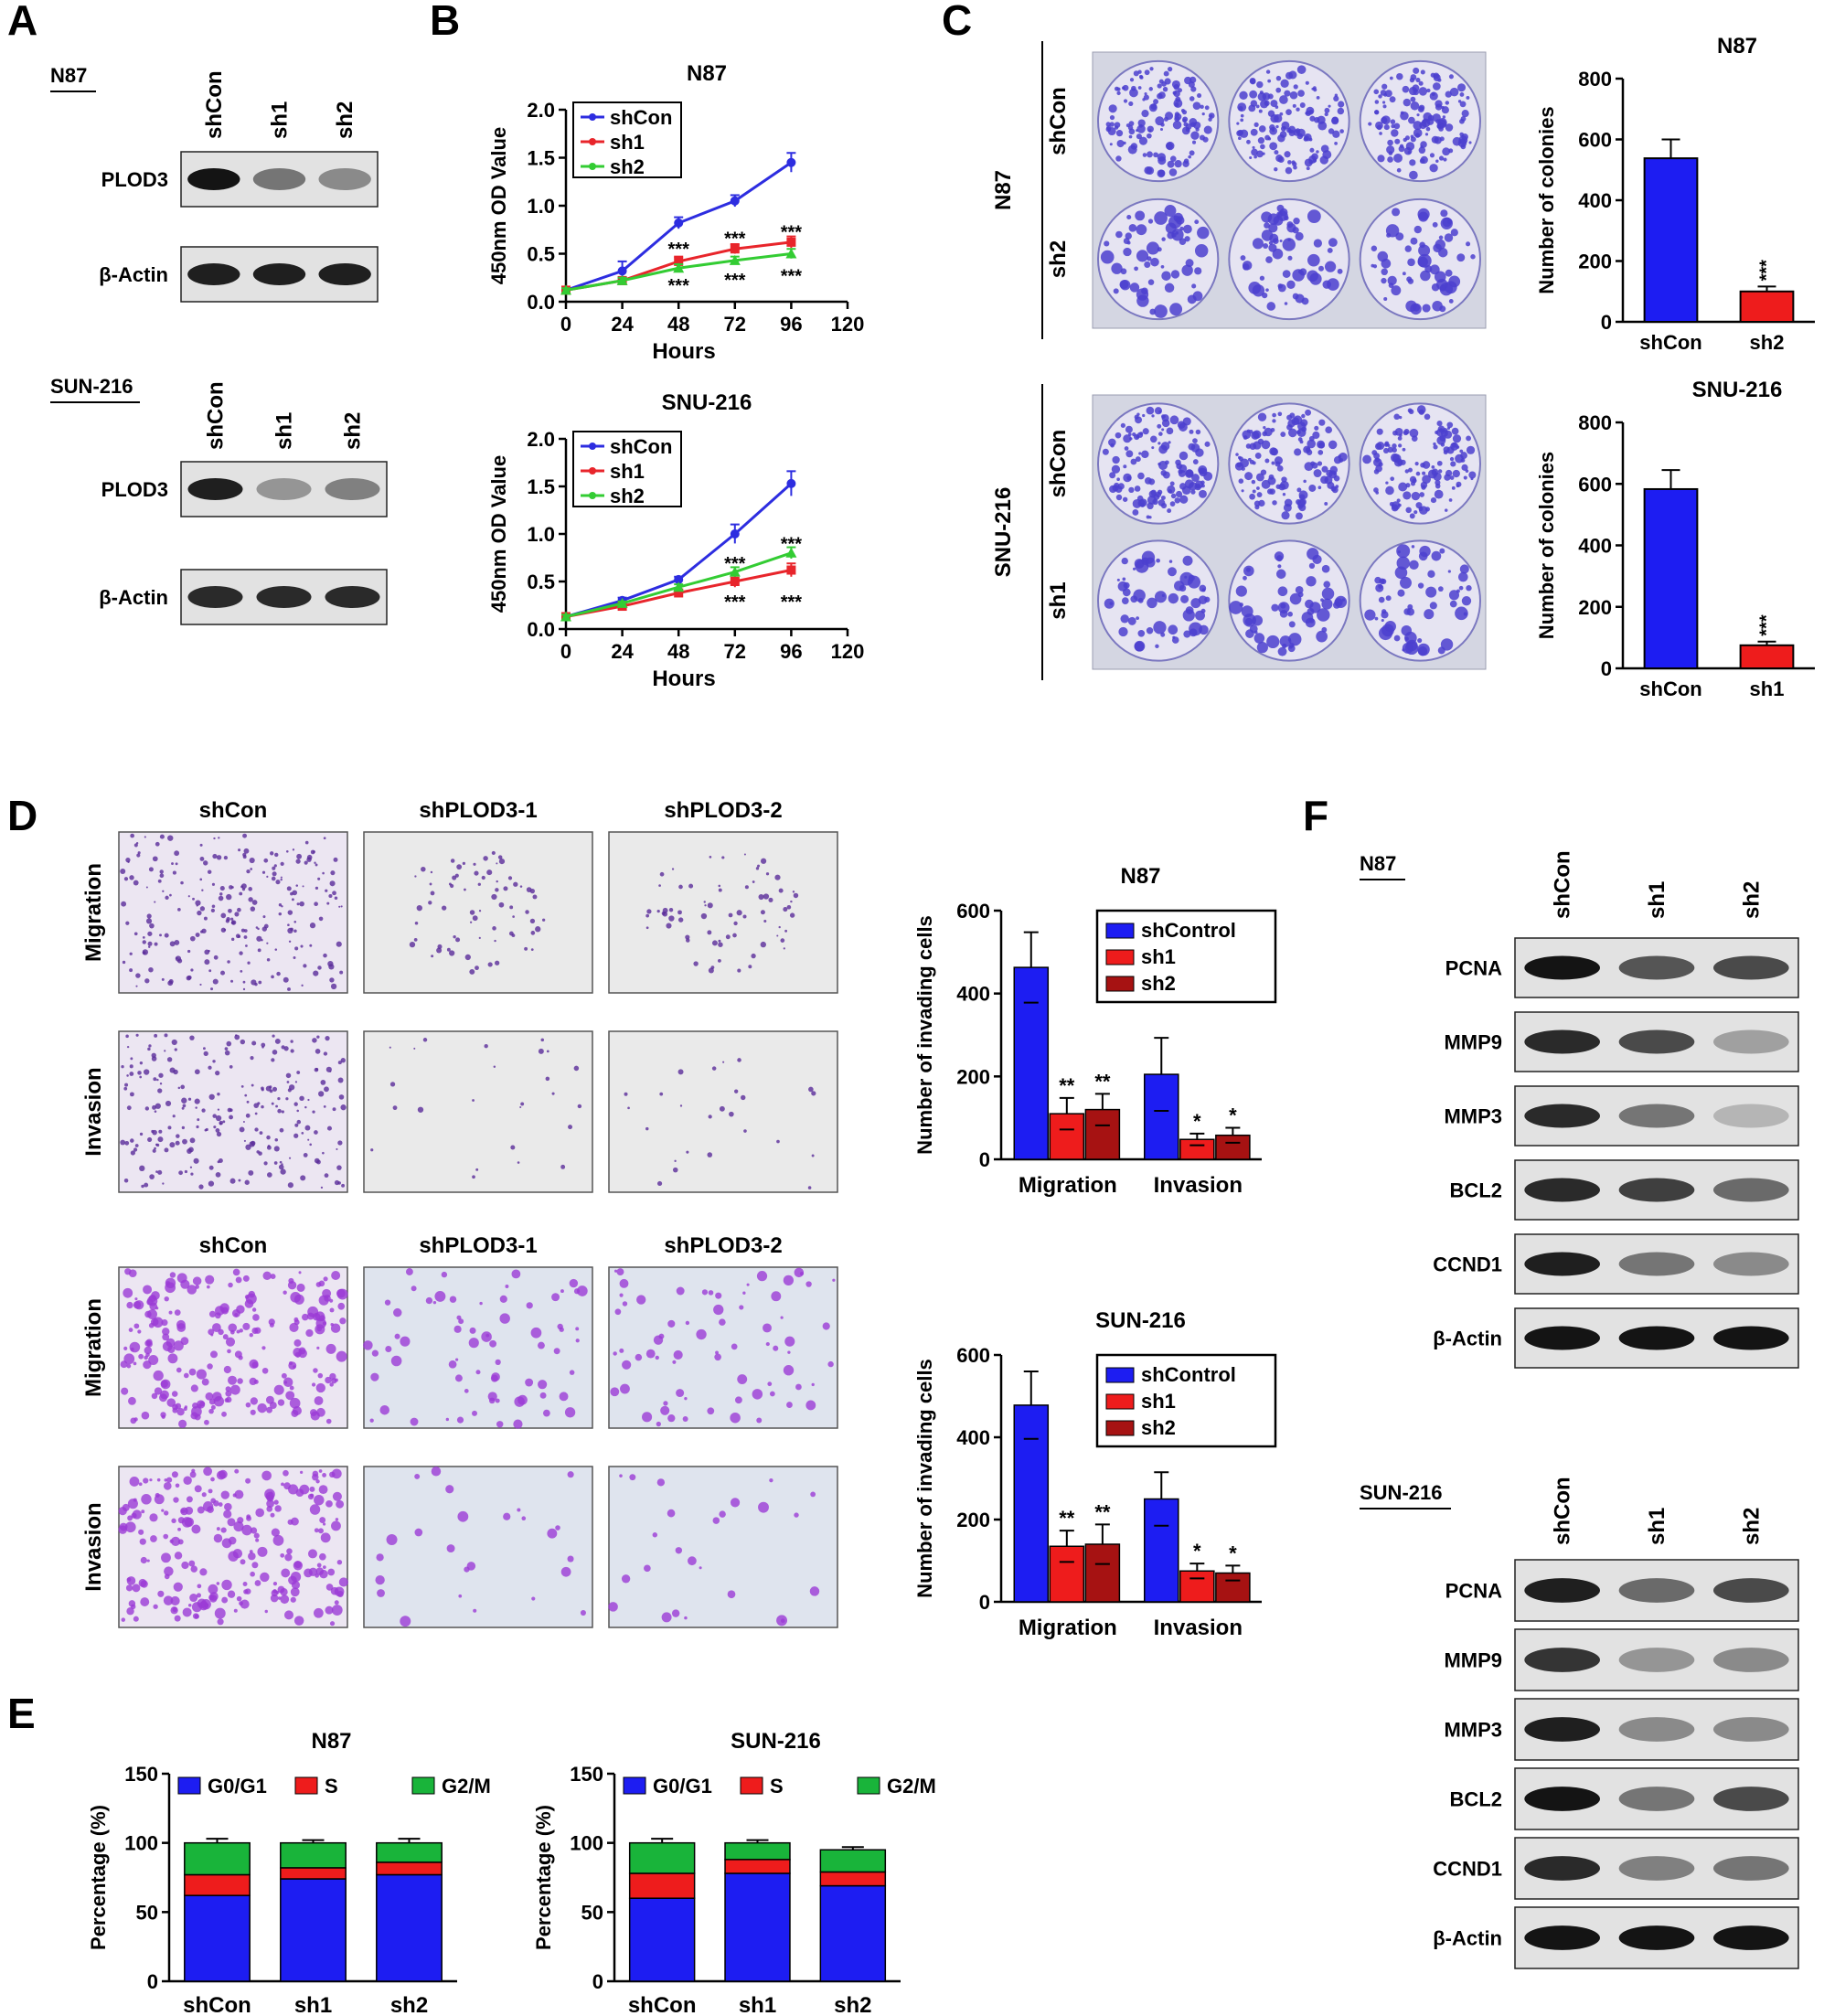  Describe the element at coordinates (93, 1111) in the screenshot. I see `image-row-label: Invasion` at that location.